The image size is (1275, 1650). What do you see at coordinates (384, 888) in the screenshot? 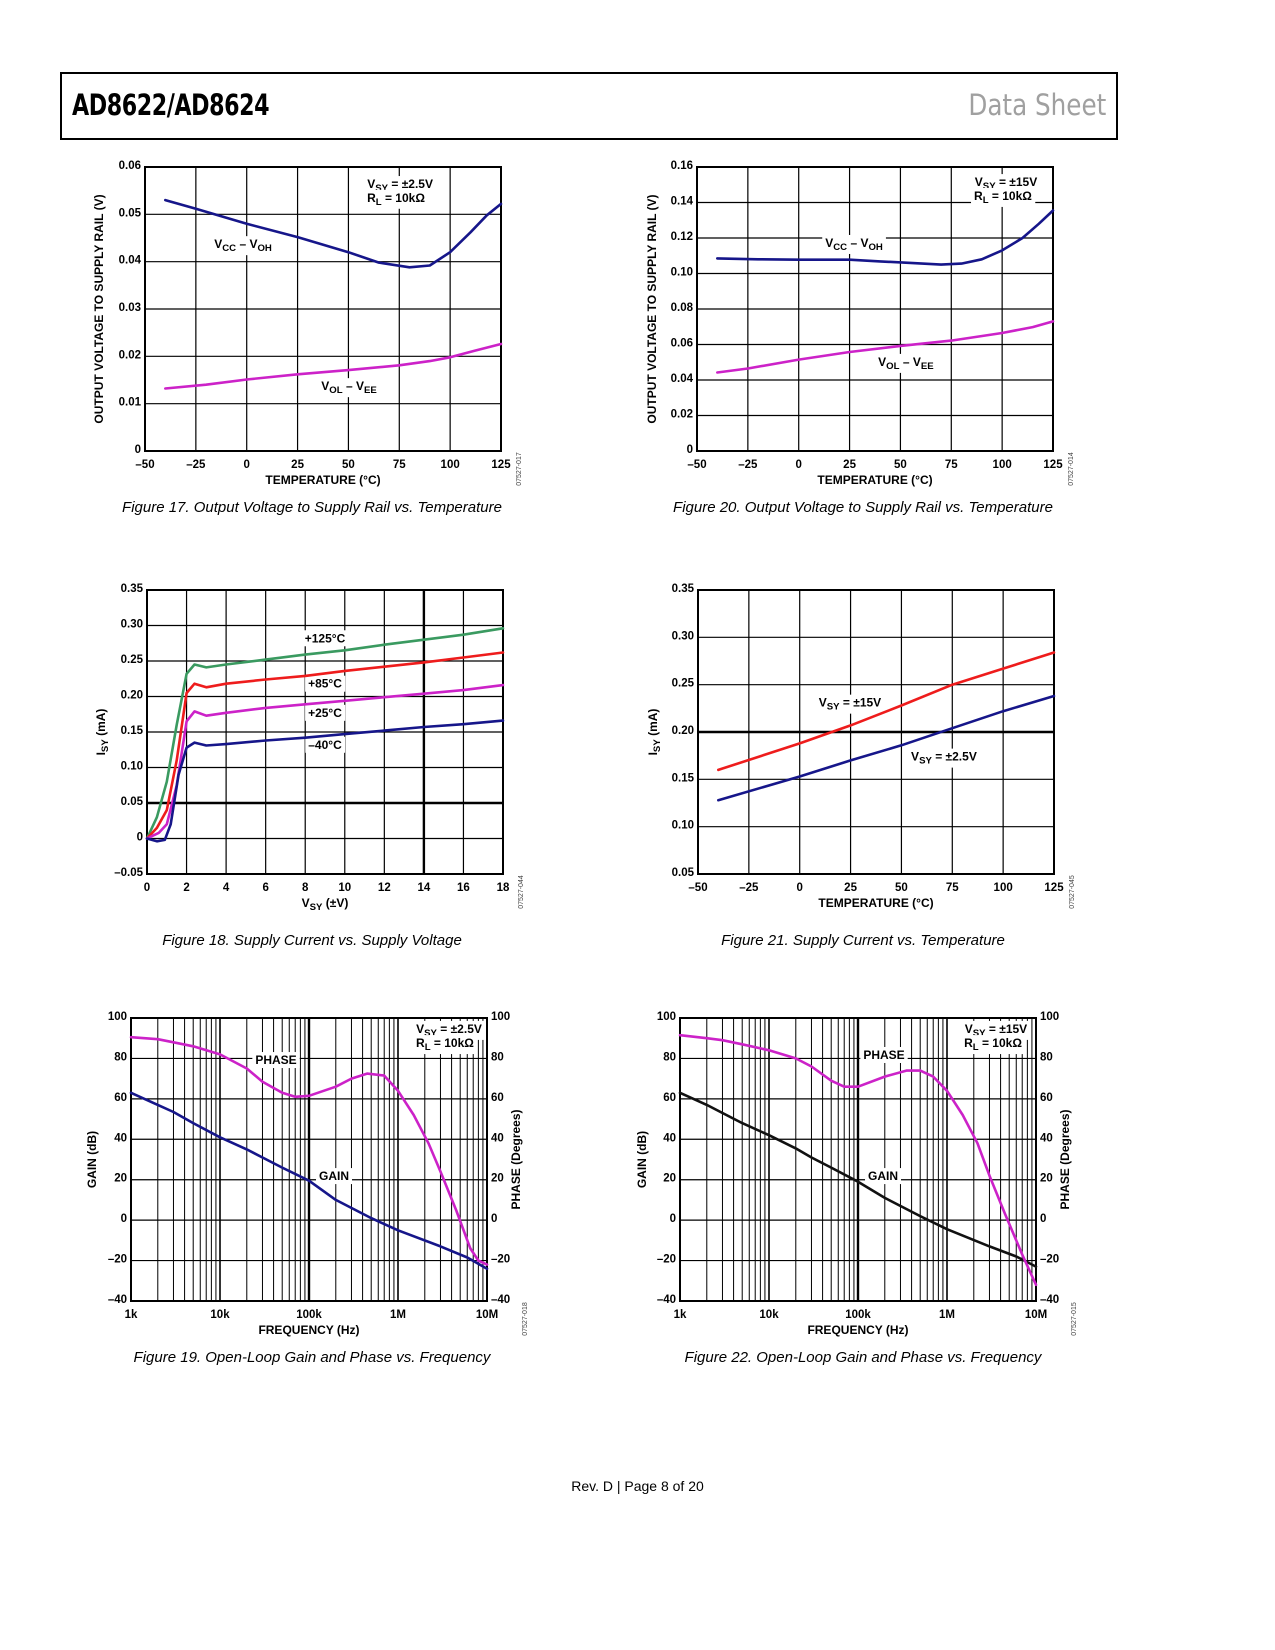
I see `x-tick-label: 12` at bounding box center [384, 888].